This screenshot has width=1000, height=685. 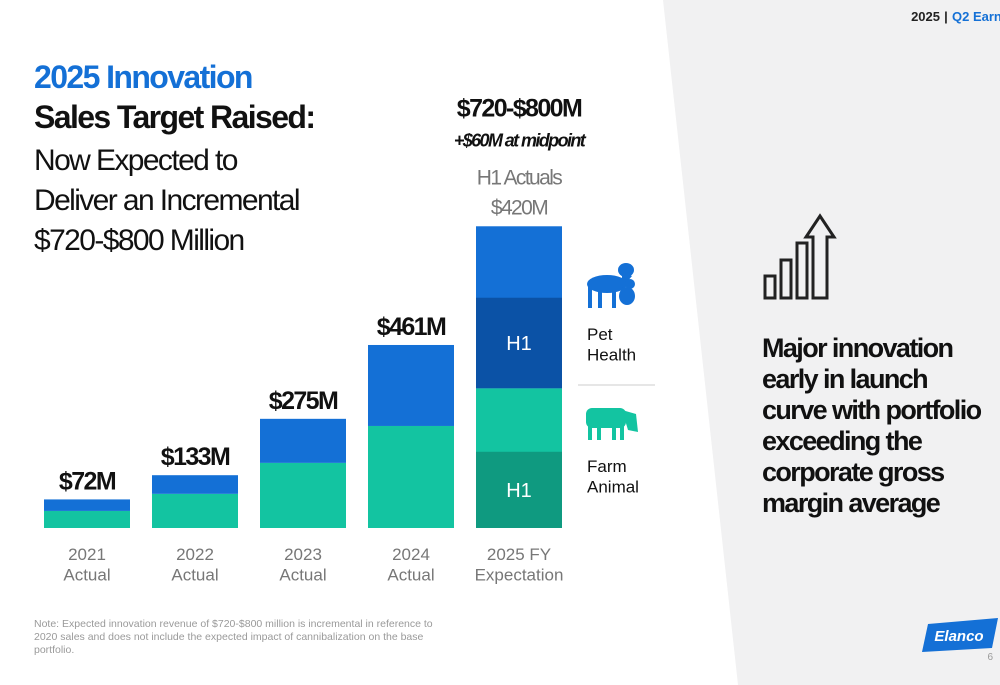 What do you see at coordinates (303, 401) in the screenshot?
I see `total-label: $275M` at bounding box center [303, 401].